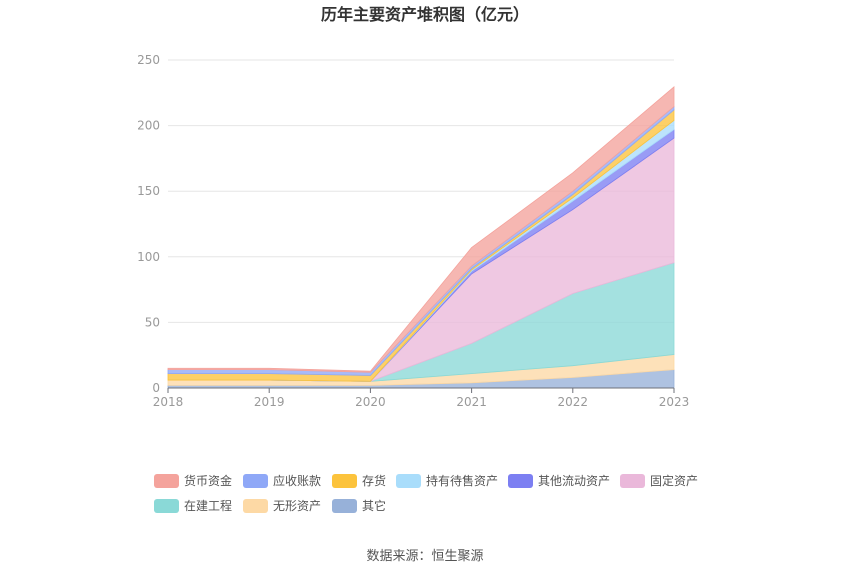  Describe the element at coordinates (269, 402) in the screenshot. I see `x-tick-label: 2019` at that location.